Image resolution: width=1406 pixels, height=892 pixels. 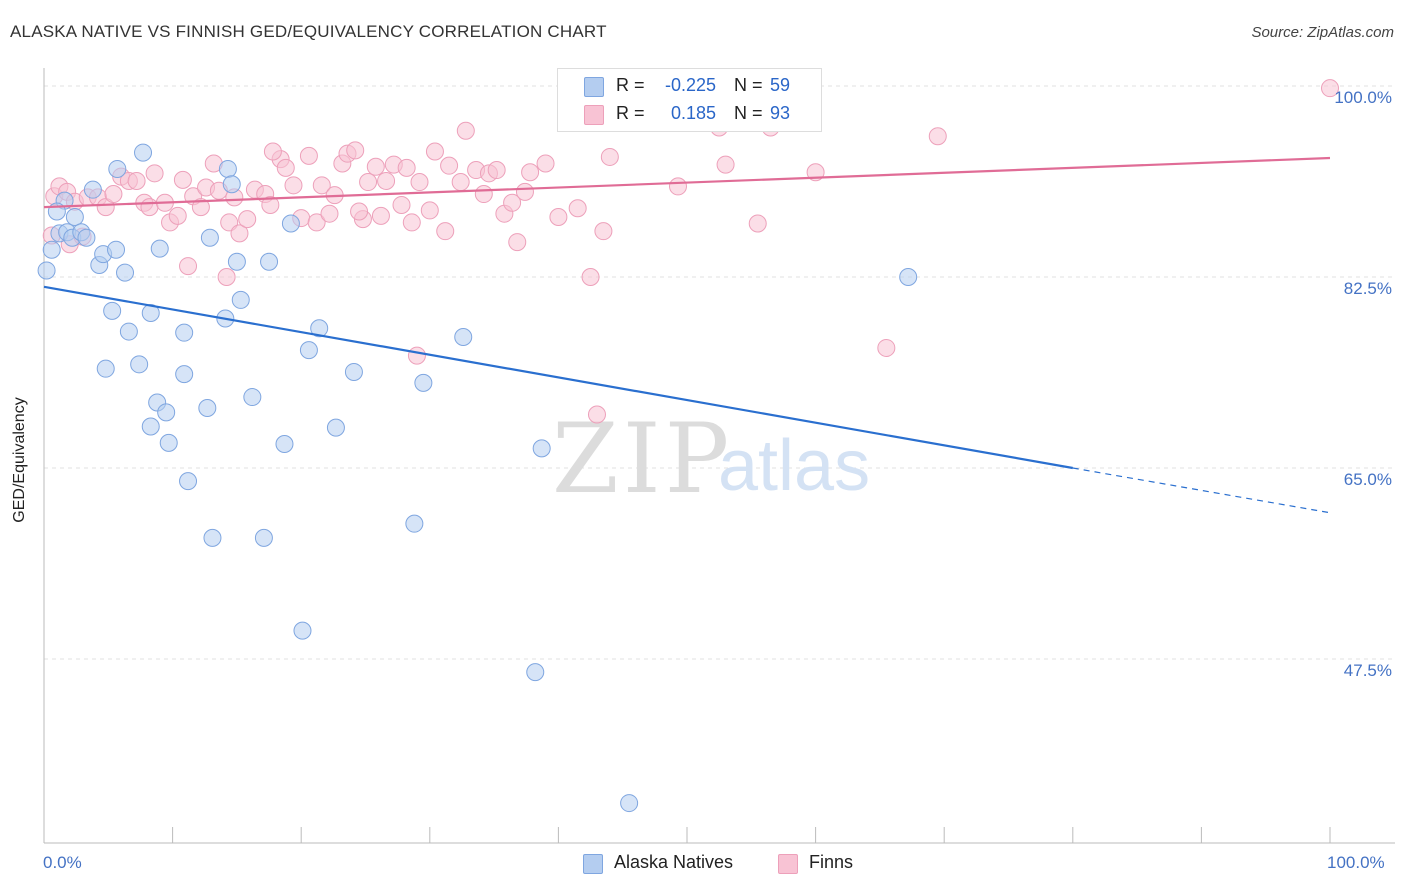 What do you see at coordinates (1356, 862) in the screenshot?
I see `x-tick-max: 100.0%` at bounding box center [1356, 862].